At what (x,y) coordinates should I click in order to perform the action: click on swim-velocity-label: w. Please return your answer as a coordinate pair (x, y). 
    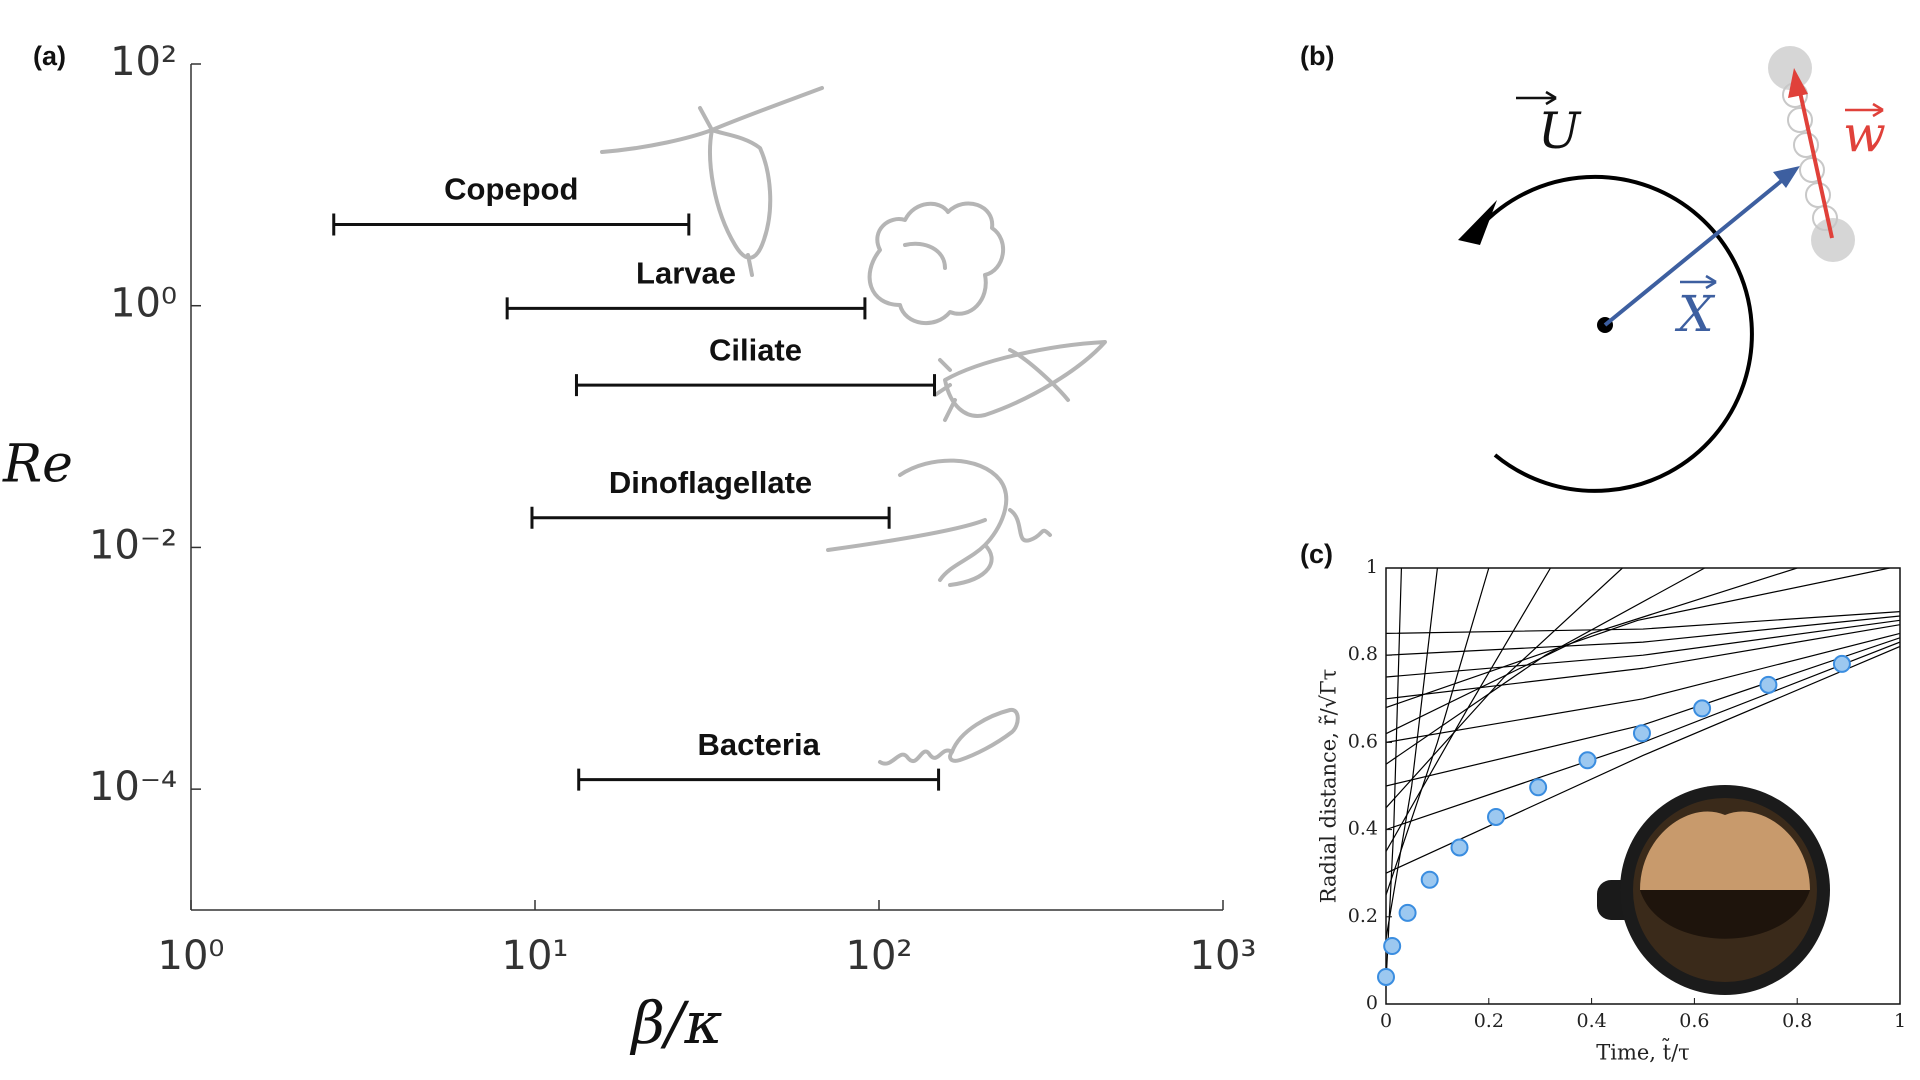
    Looking at the image, I should click on (1864, 134).